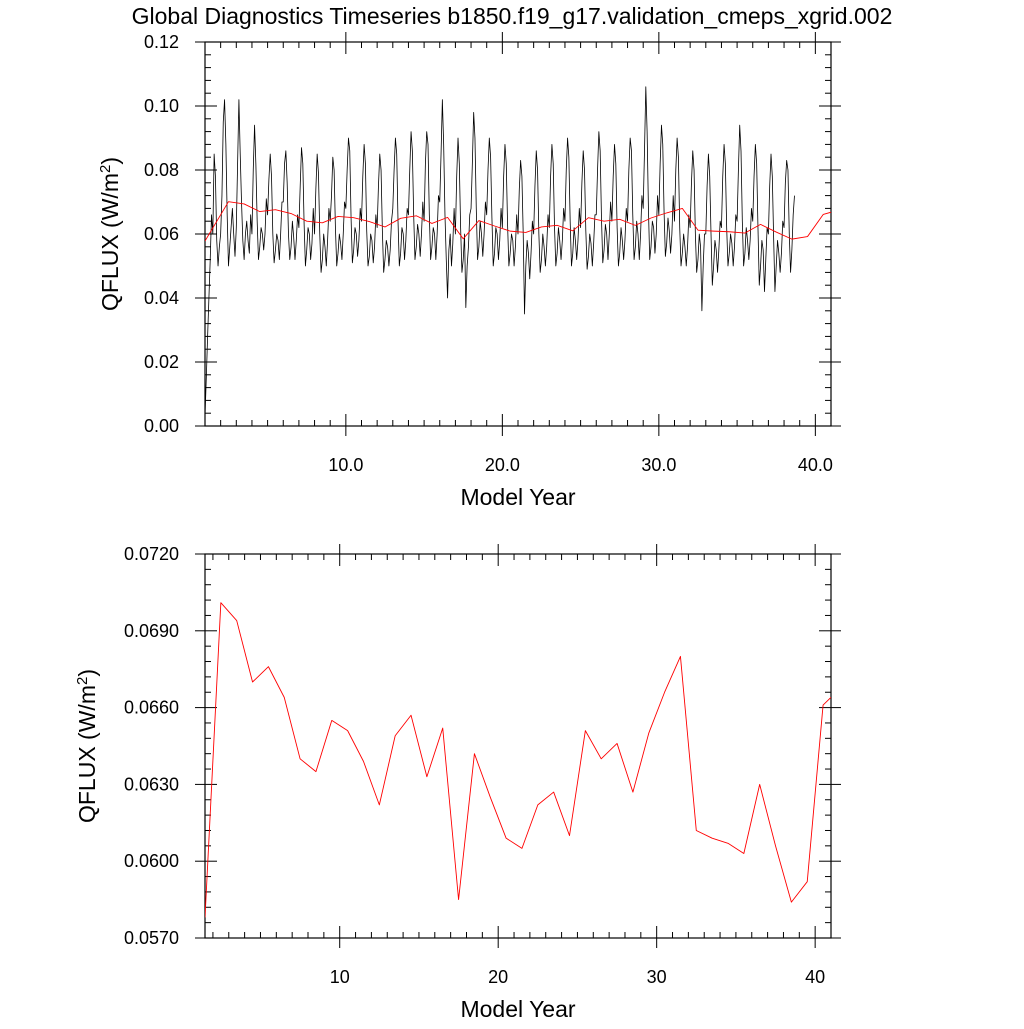 The image size is (1024, 1029). What do you see at coordinates (161, 42) in the screenshot?
I see `y-tick-label: 0.12` at bounding box center [161, 42].